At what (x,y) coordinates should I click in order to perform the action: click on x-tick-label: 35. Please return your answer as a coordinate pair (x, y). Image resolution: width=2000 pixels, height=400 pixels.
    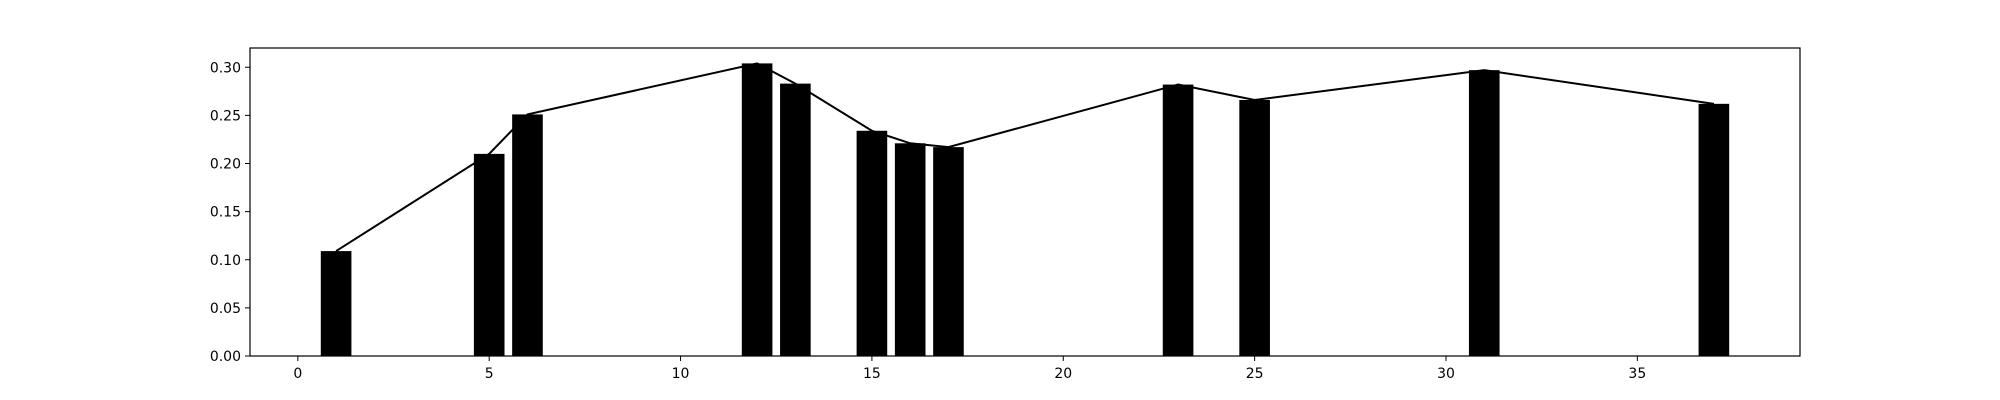
    Looking at the image, I should click on (1637, 374).